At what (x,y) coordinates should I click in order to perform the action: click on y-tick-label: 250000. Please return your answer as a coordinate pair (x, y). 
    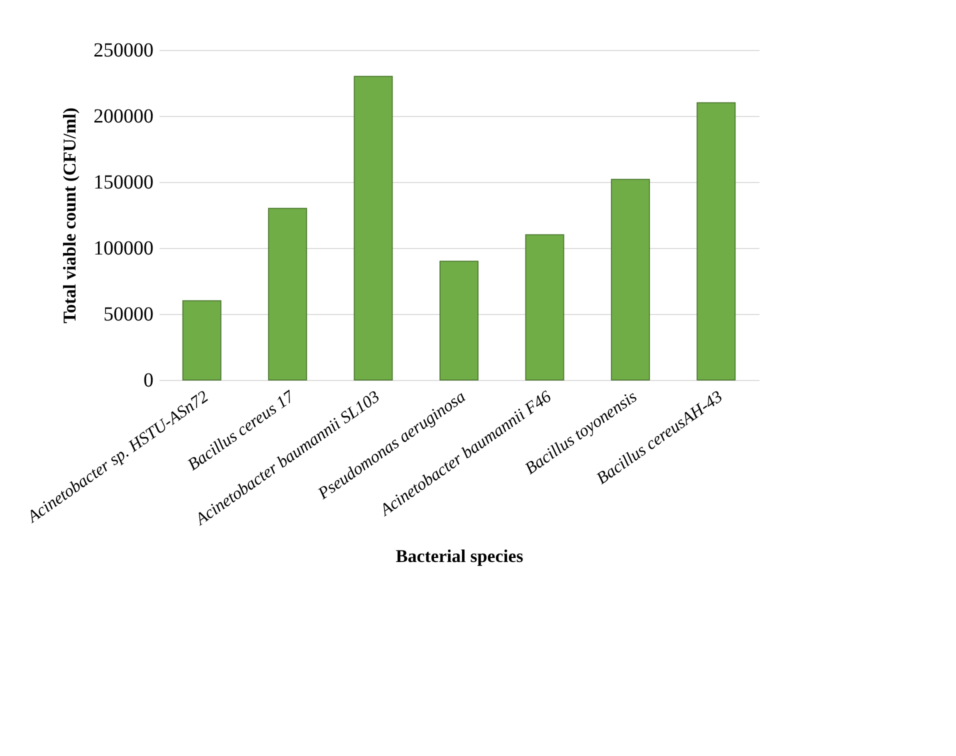
    Looking at the image, I should click on (124, 51).